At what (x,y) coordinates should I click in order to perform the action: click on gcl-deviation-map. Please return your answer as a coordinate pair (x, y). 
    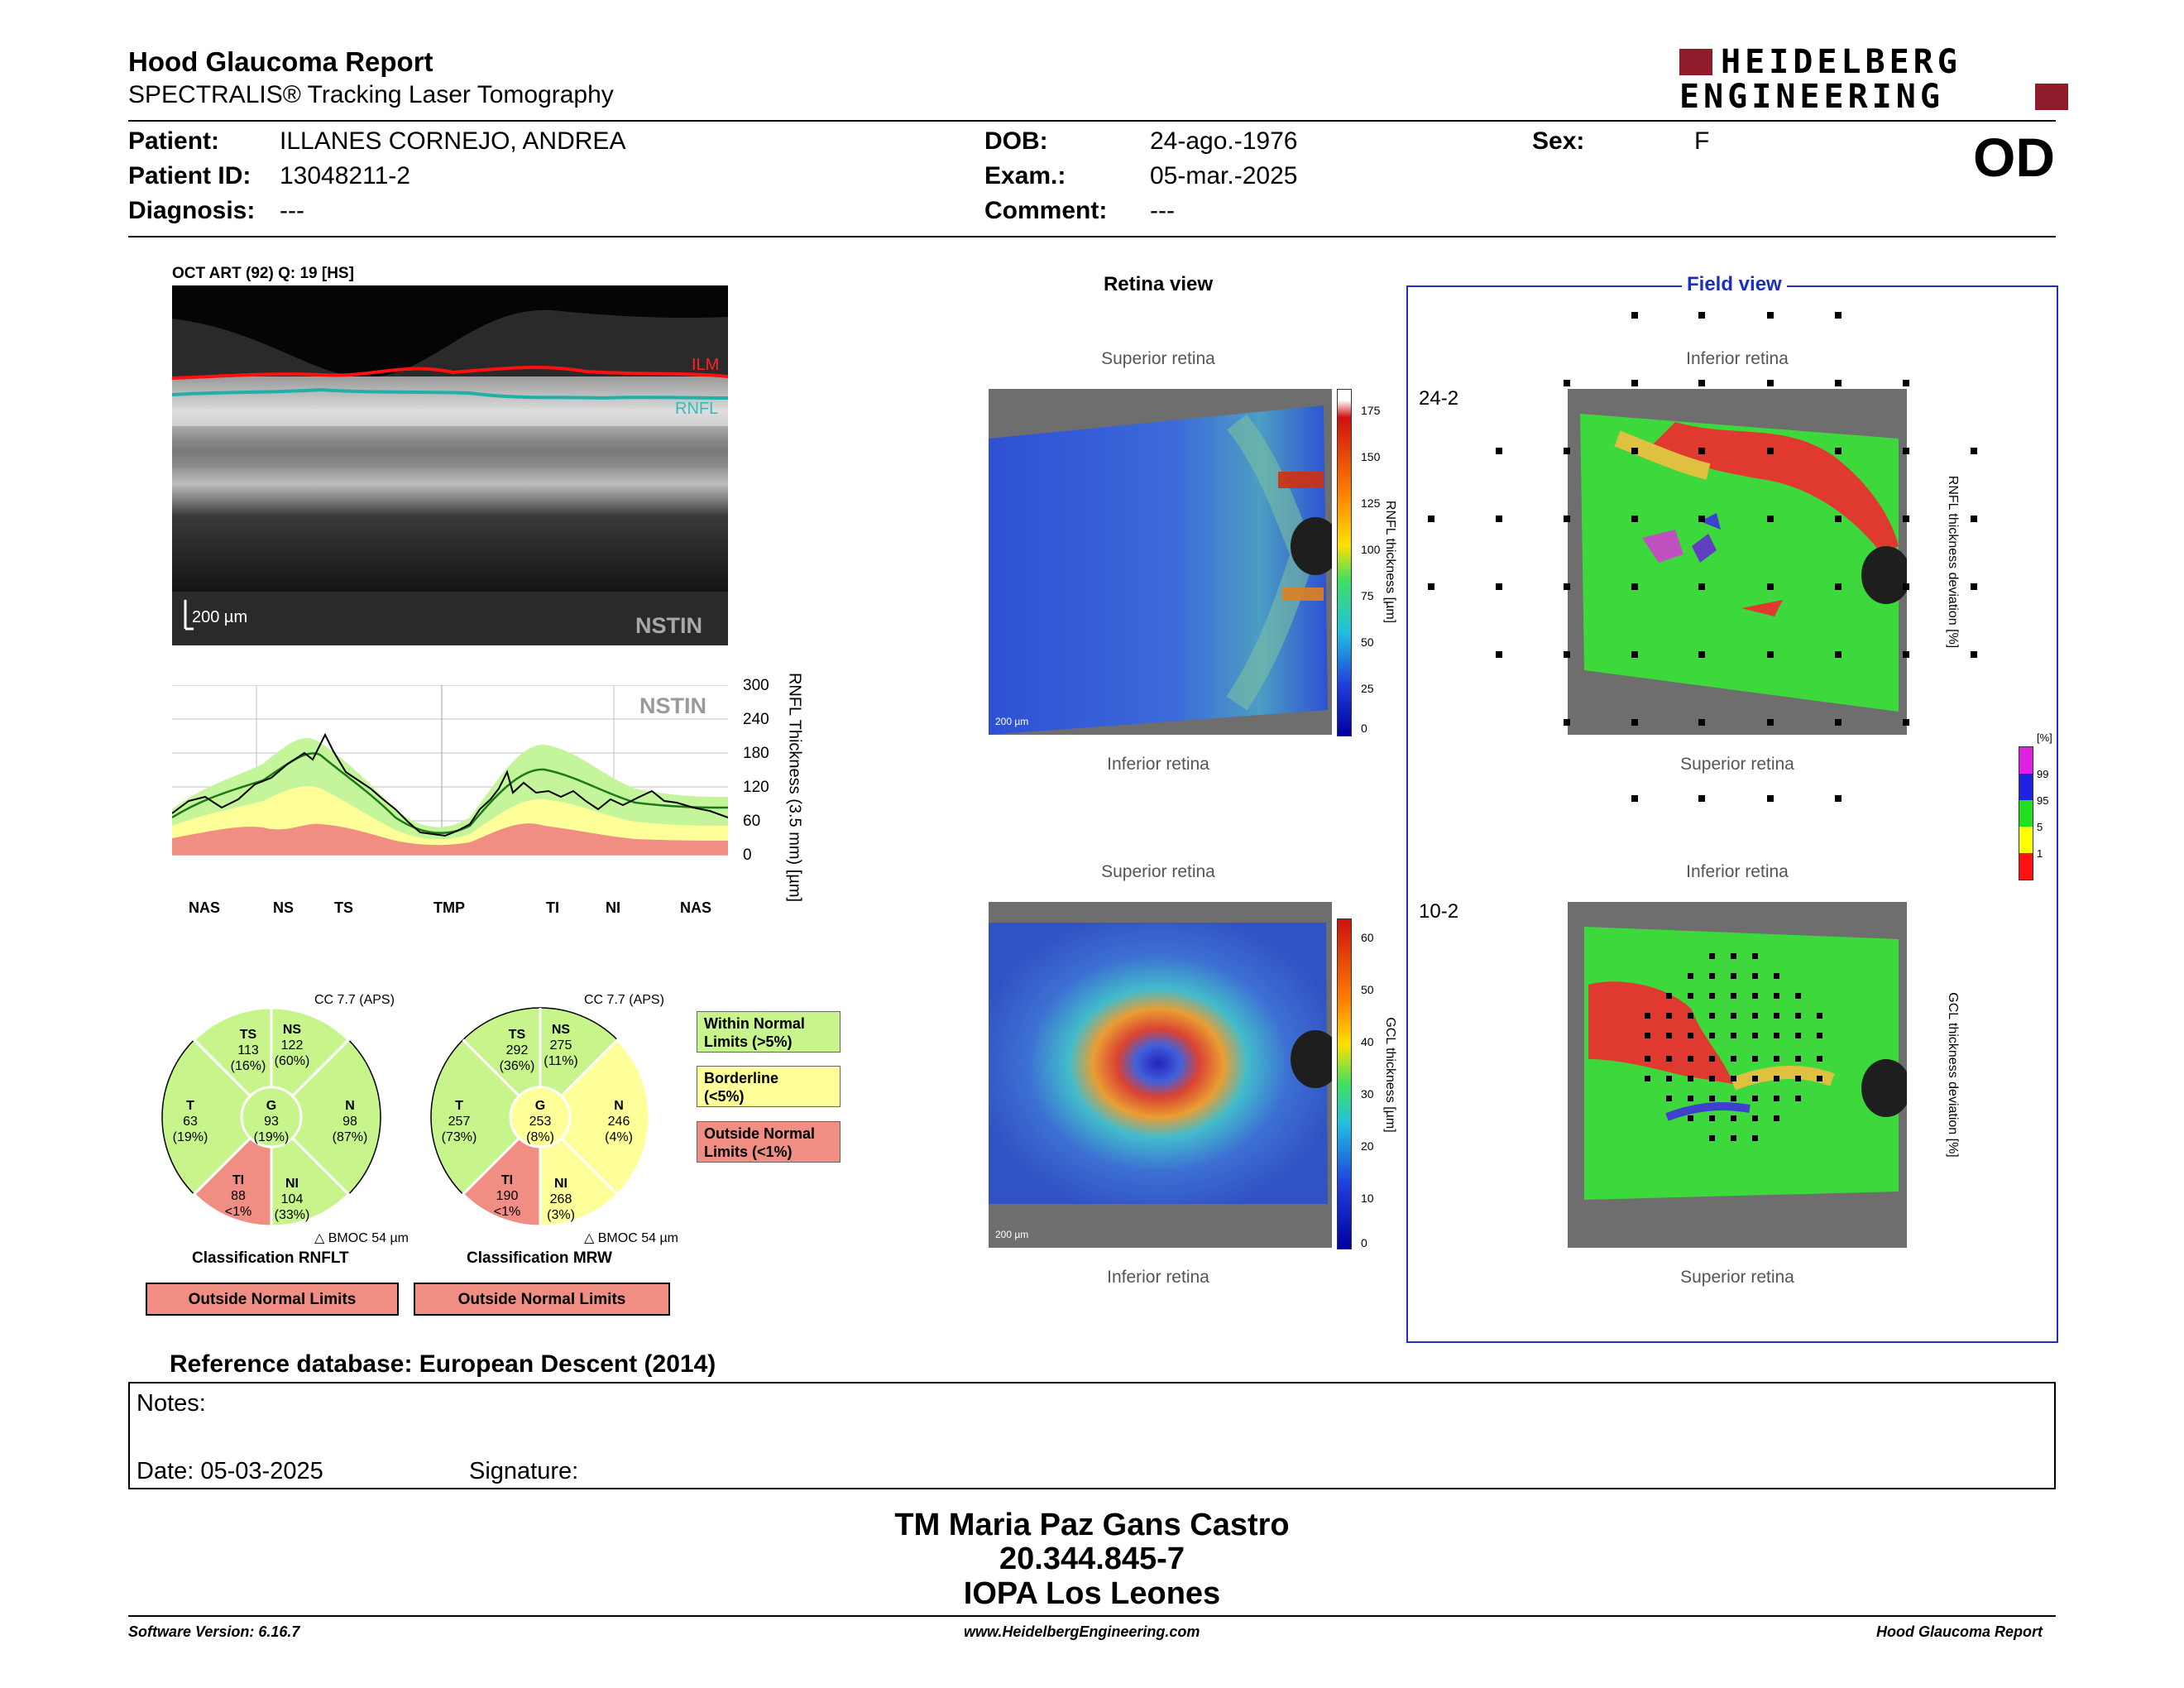
    Looking at the image, I should click on (1737, 1075).